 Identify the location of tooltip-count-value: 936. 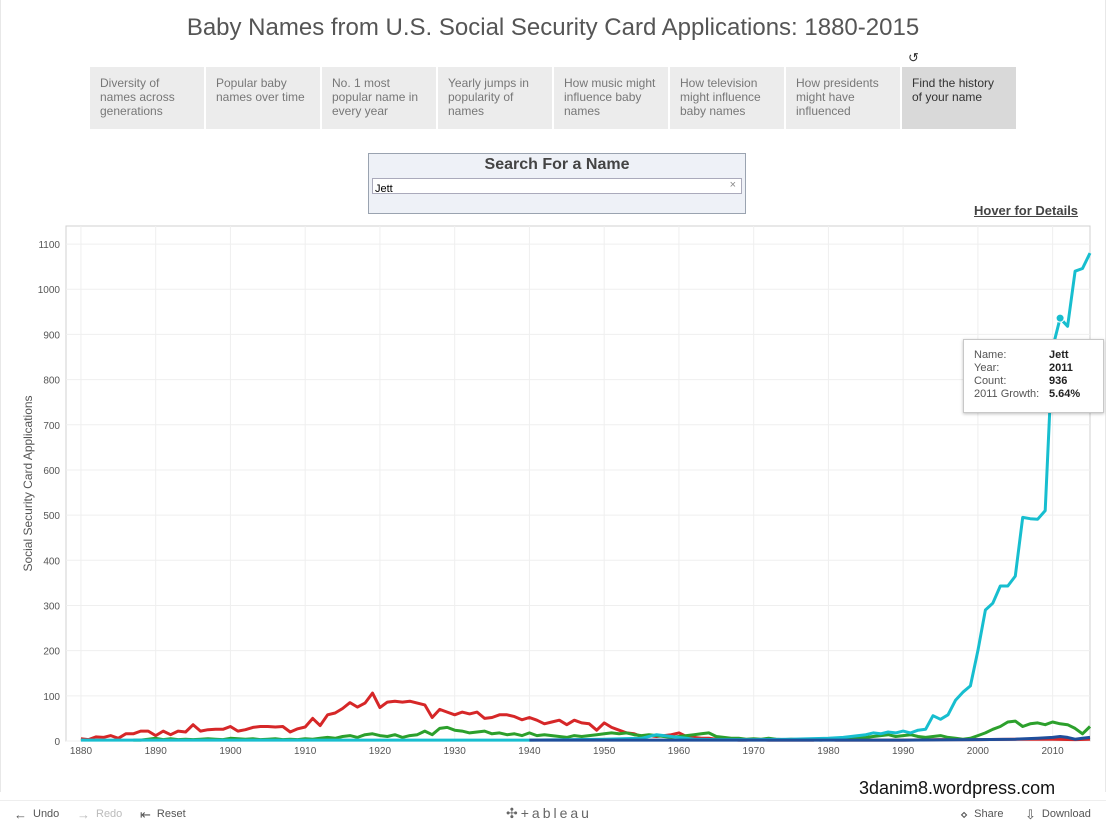
(1058, 381).